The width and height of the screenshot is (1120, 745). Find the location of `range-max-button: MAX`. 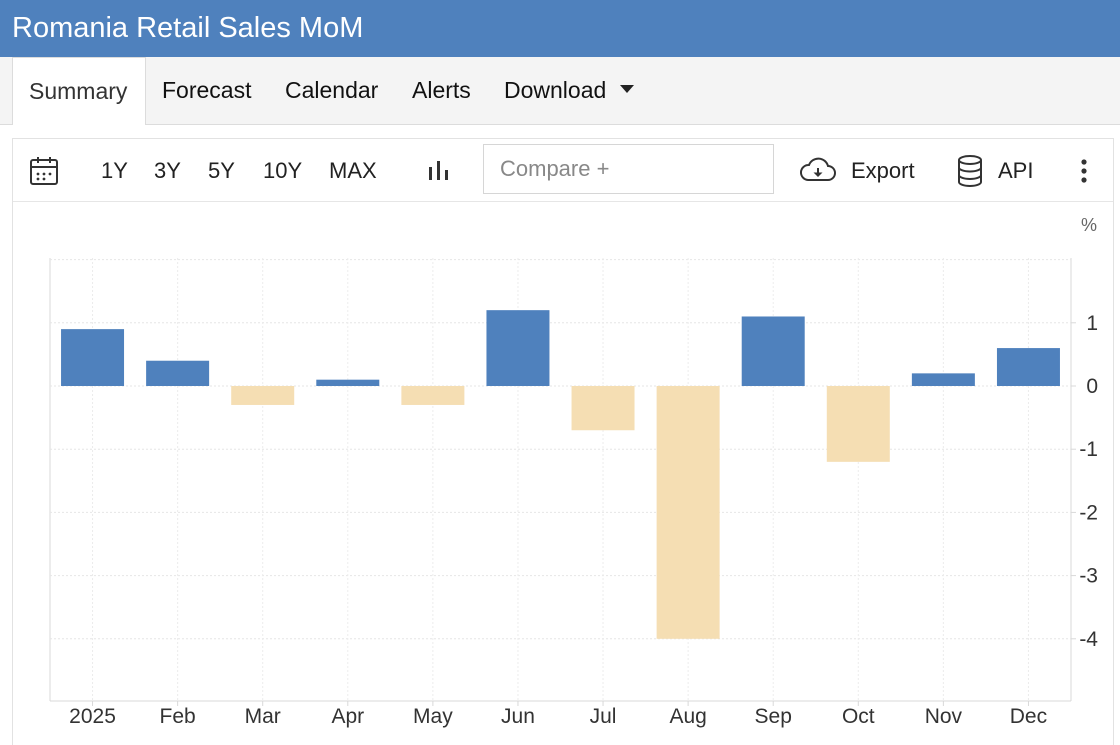

range-max-button: MAX is located at coordinates (353, 170).